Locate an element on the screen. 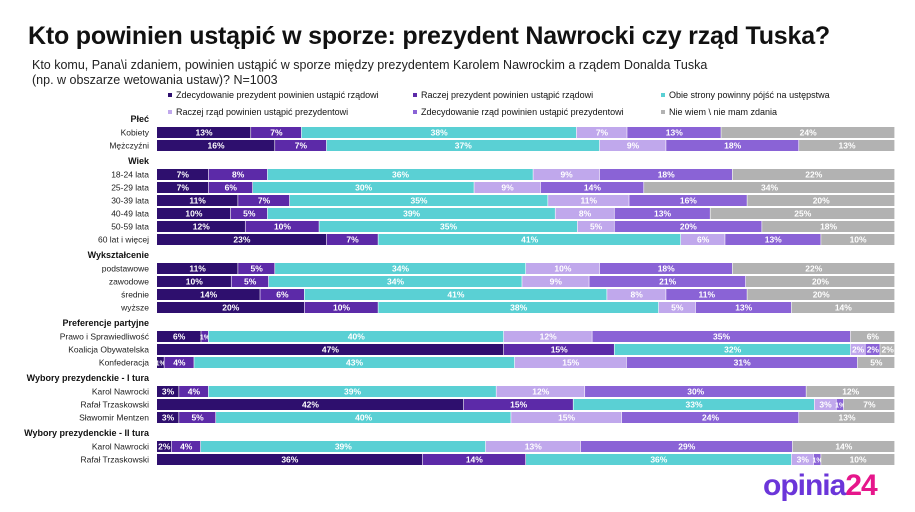  data-label-1: 16% is located at coordinates (216, 146).